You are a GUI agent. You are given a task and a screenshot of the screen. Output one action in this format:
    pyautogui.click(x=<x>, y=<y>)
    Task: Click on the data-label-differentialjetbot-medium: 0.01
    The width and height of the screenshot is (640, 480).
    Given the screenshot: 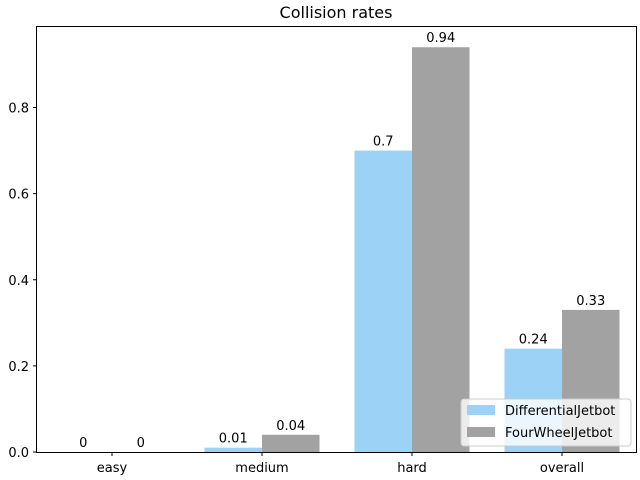 What is the action you would take?
    pyautogui.click(x=233, y=439)
    